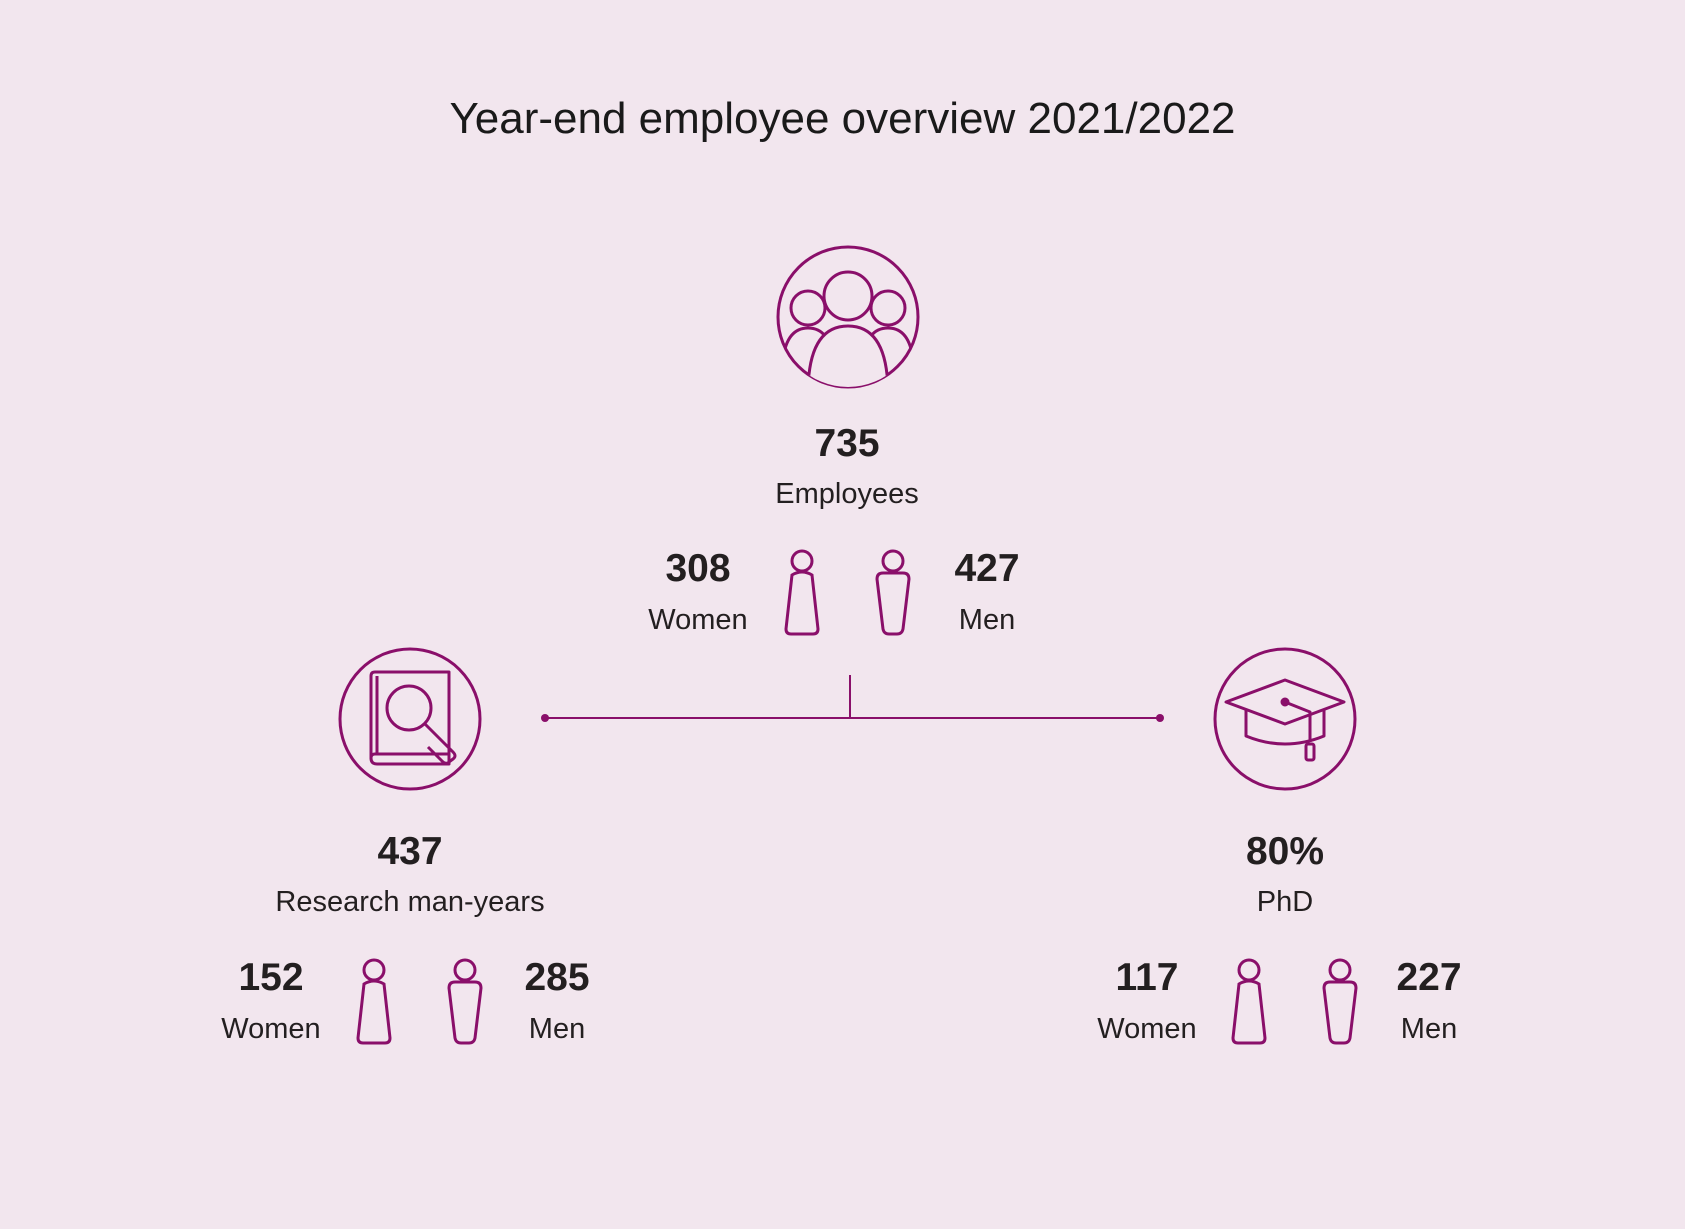  I want to click on connector-right-dot, so click(1160, 718).